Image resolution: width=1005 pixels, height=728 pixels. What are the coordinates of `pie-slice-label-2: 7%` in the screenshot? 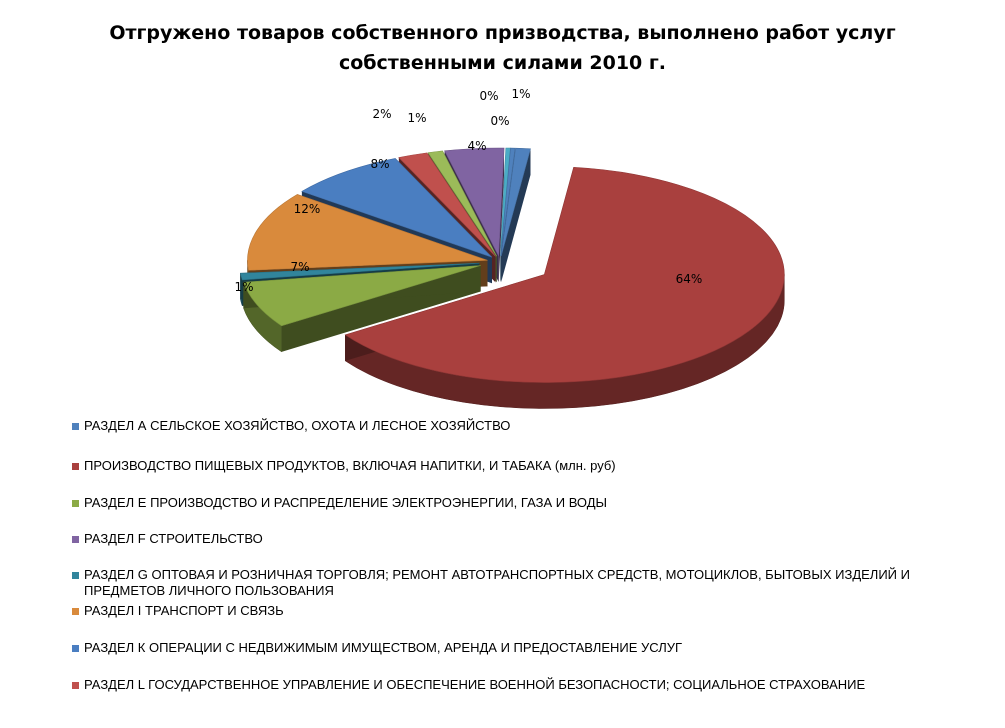 It's located at (299, 267).